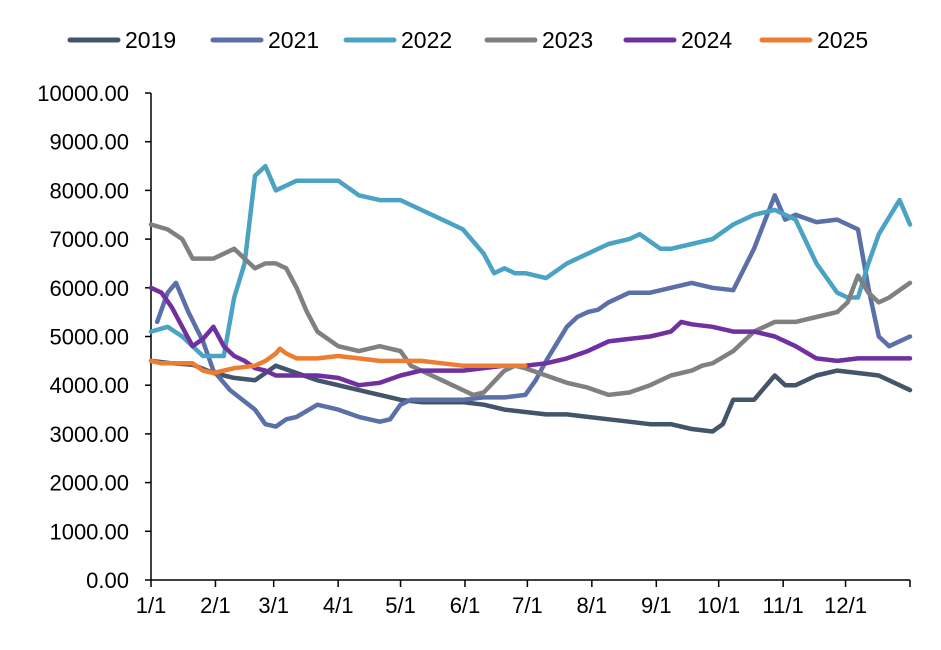 The height and width of the screenshot is (650, 941). I want to click on y-tick-label: 3000.00, so click(89, 434).